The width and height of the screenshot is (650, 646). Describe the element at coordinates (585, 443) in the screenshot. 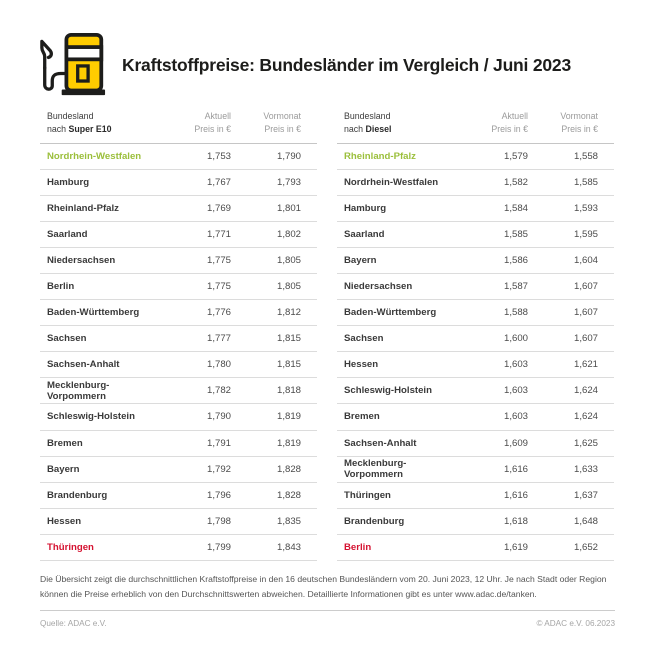

I see `previous-price: 1,625` at that location.